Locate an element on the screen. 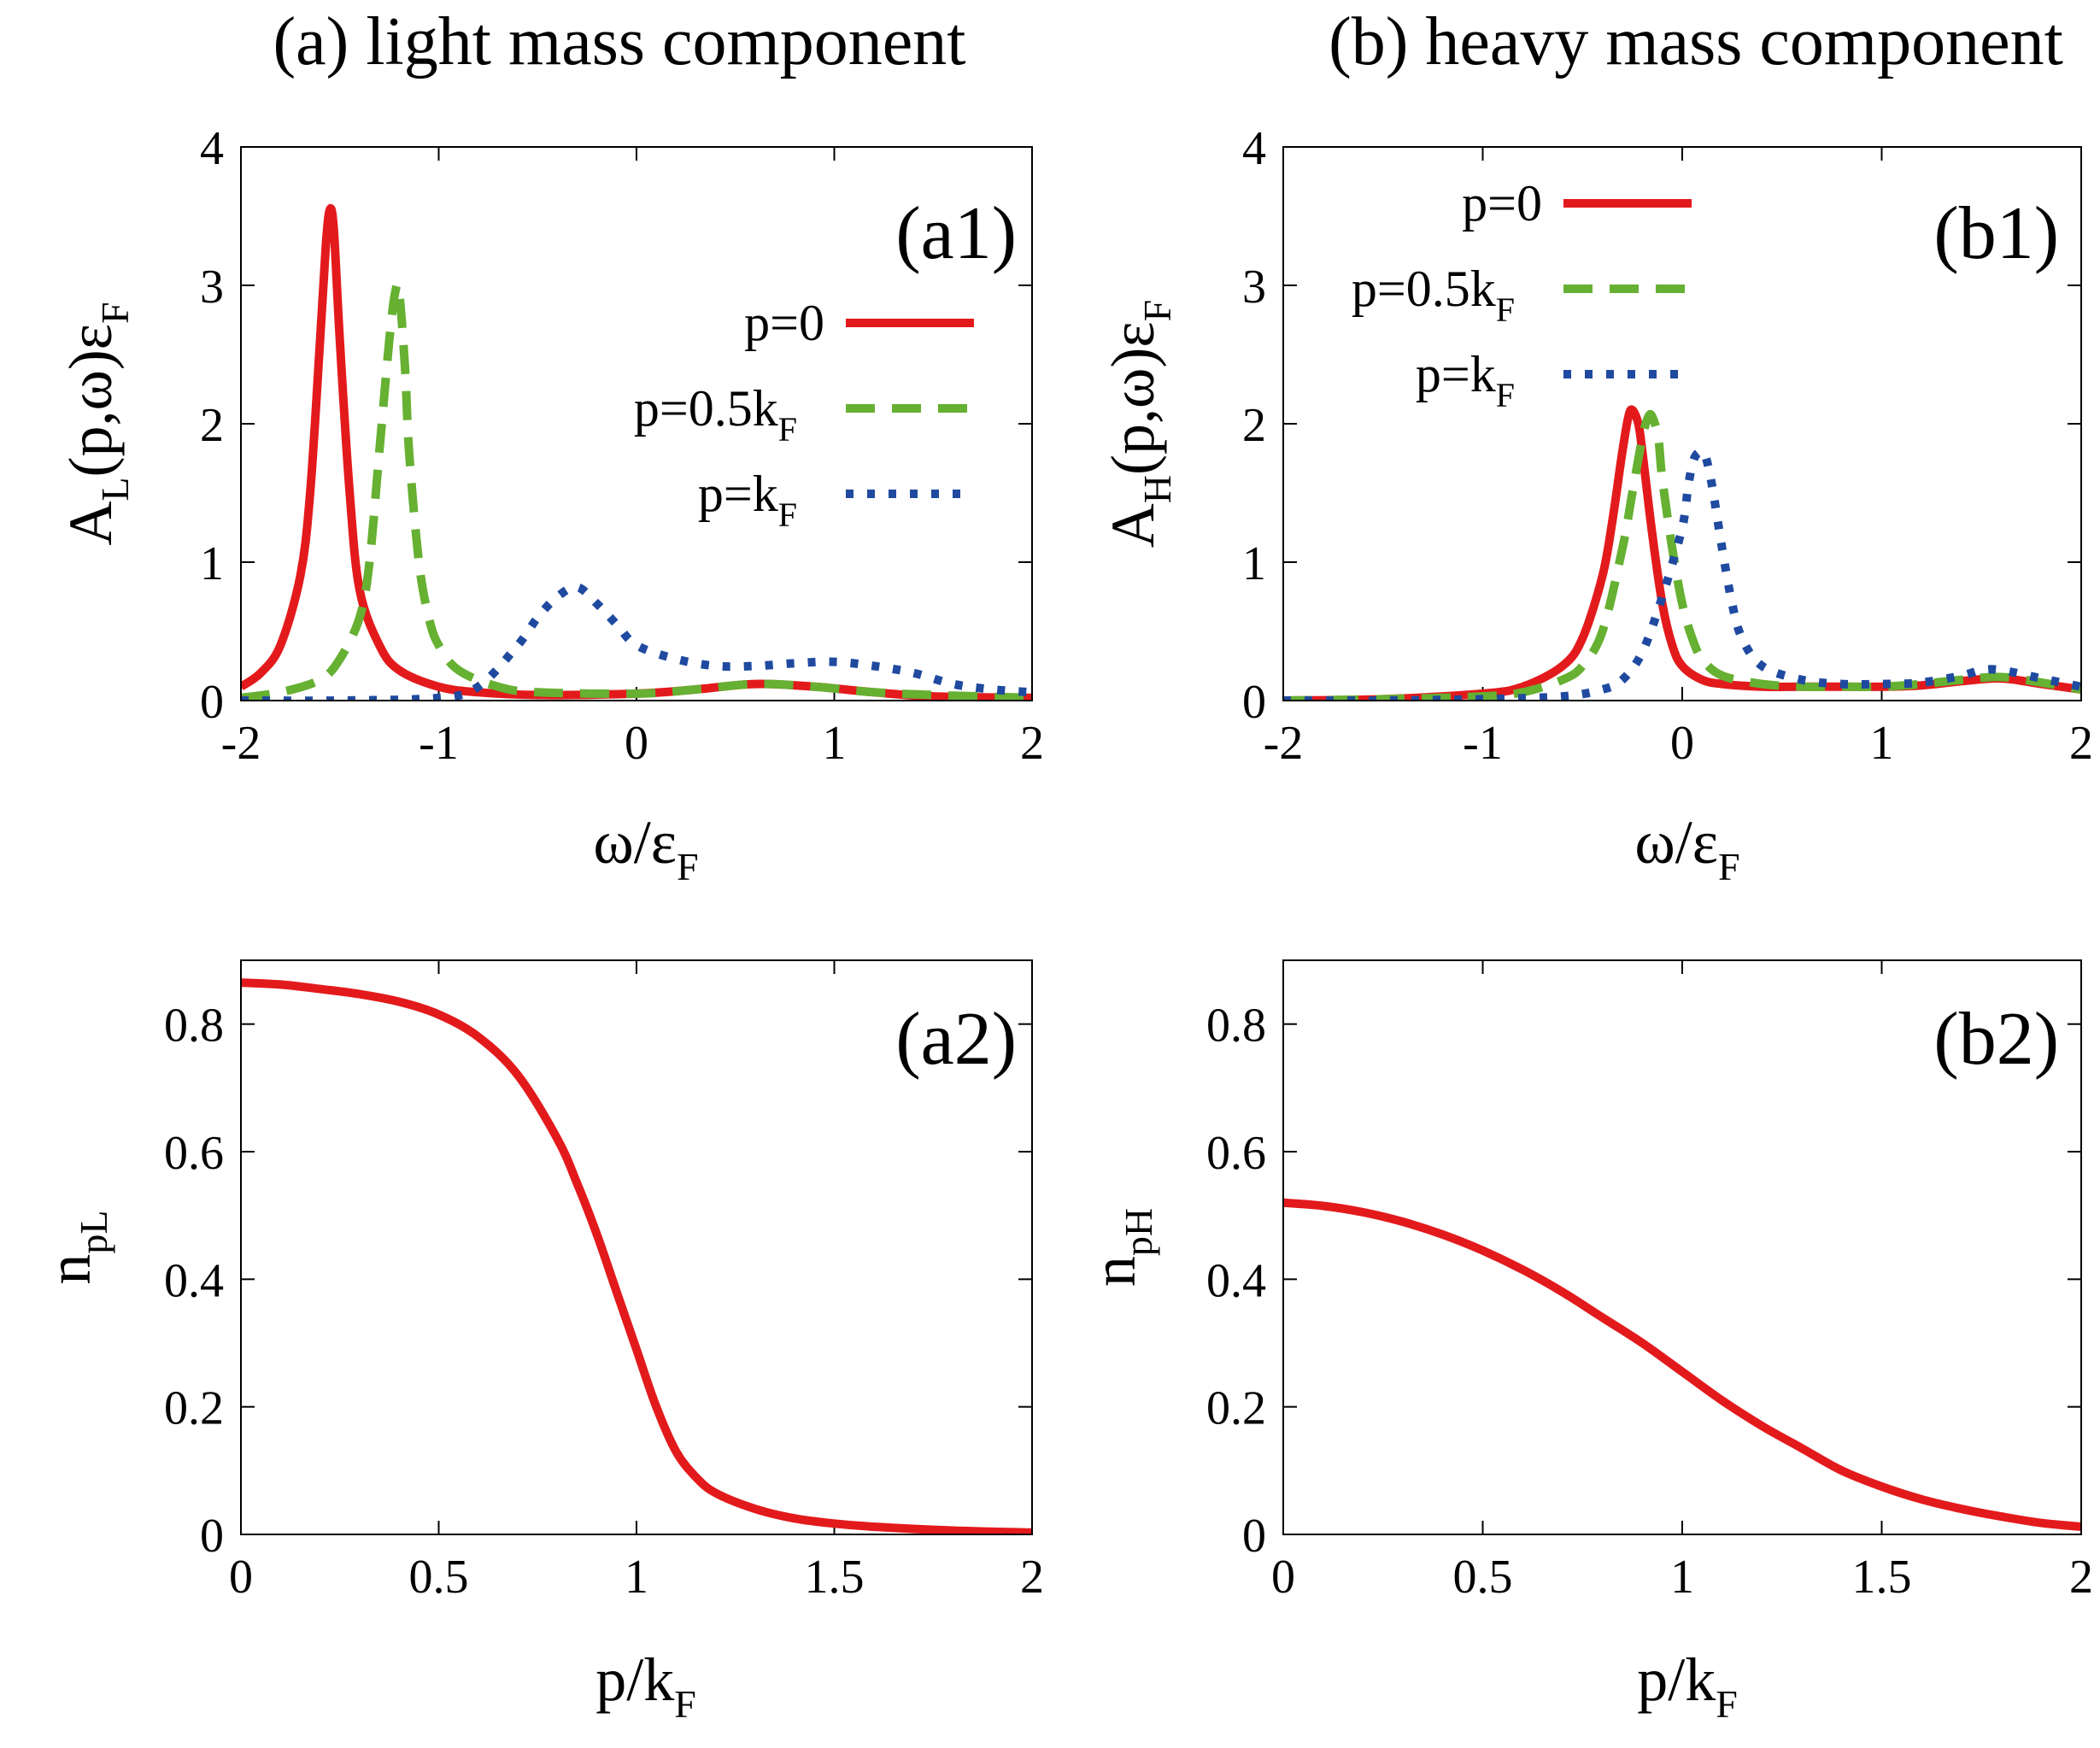 The width and height of the screenshot is (2100, 1748). panel-label: (a2) is located at coordinates (956, 1039).